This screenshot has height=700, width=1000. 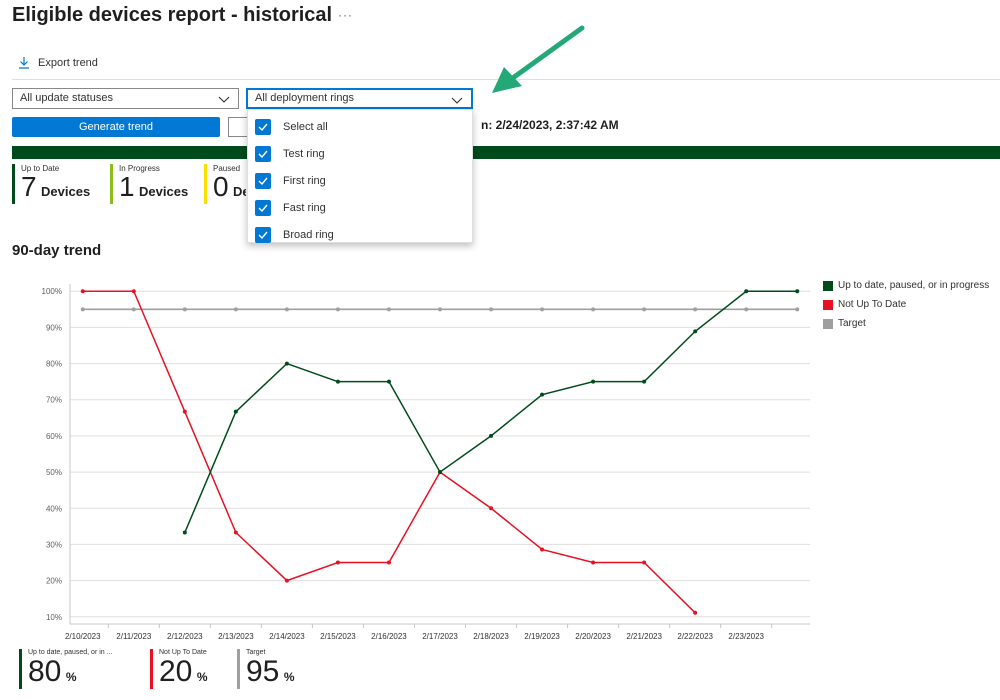 I want to click on x-tick-label: 2/16/2023, so click(x=389, y=636).